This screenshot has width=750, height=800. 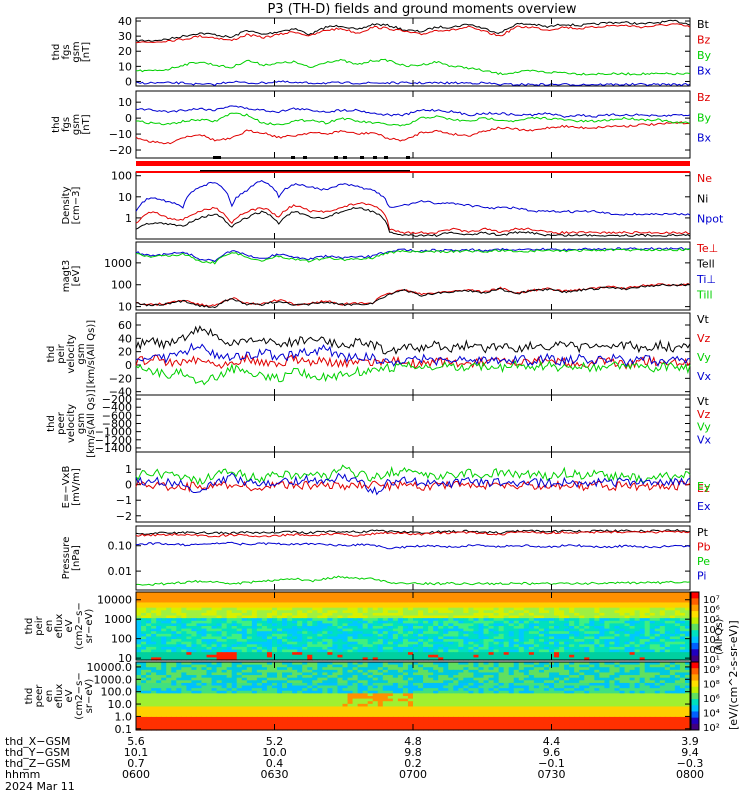 What do you see at coordinates (413, 256) in the screenshot?
I see `series-Till` at bounding box center [413, 256].